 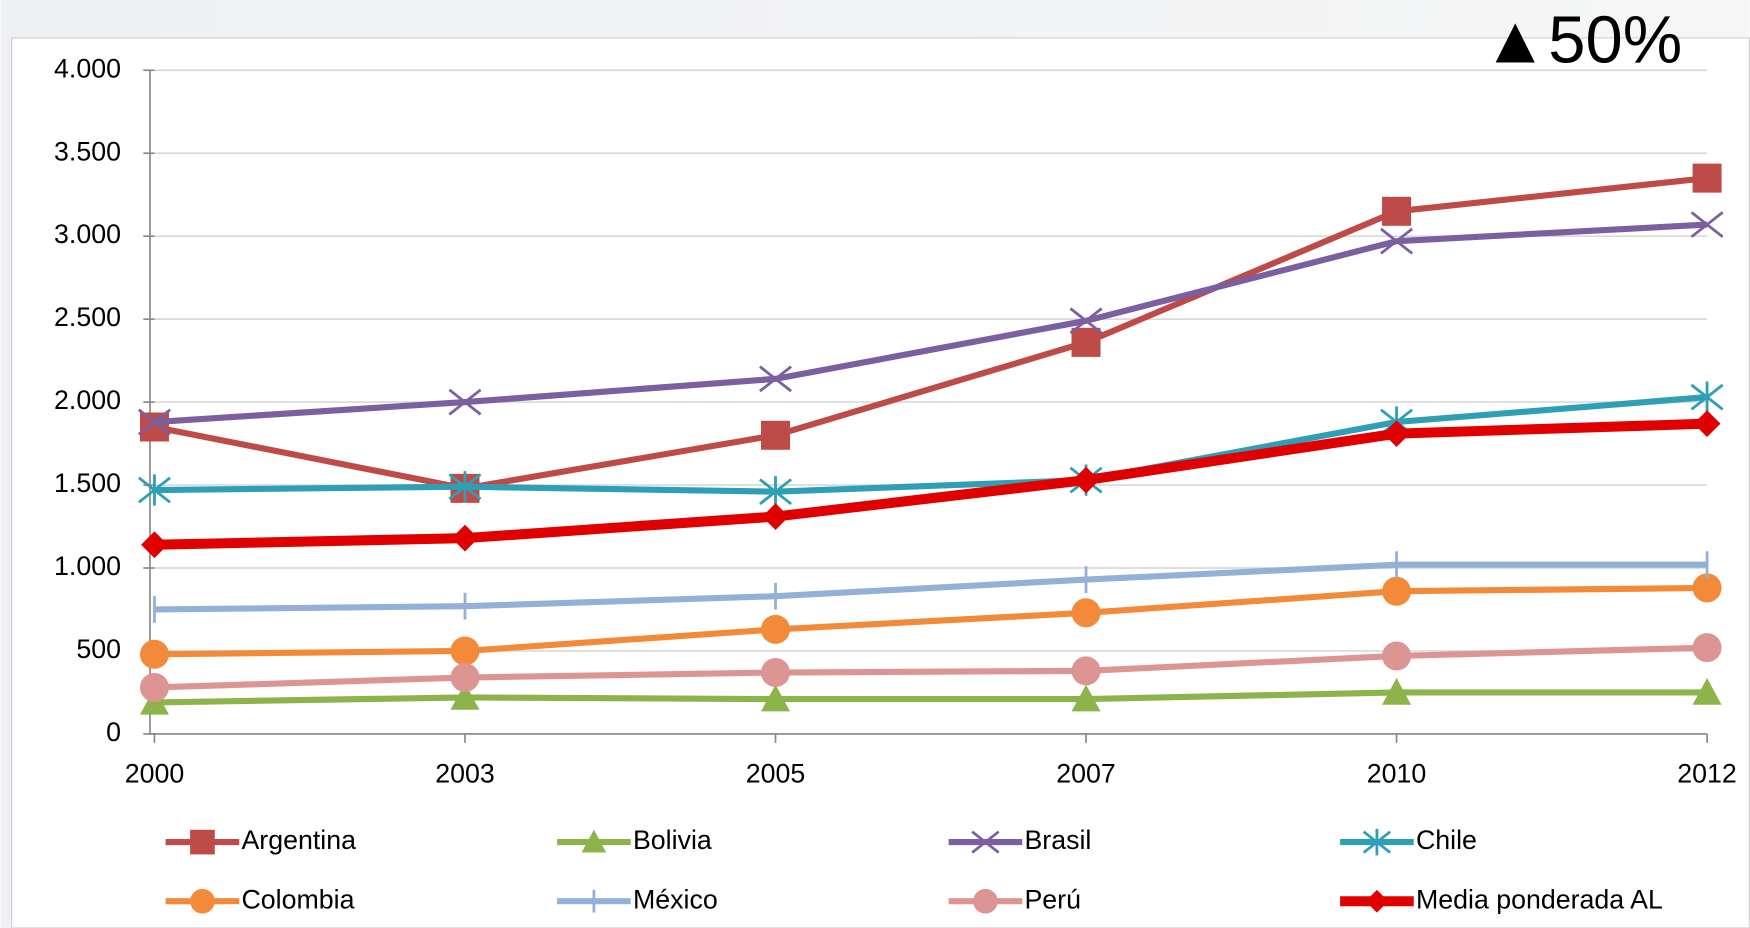 What do you see at coordinates (1582, 39) in the screenshot?
I see `annotation: ▲50%` at bounding box center [1582, 39].